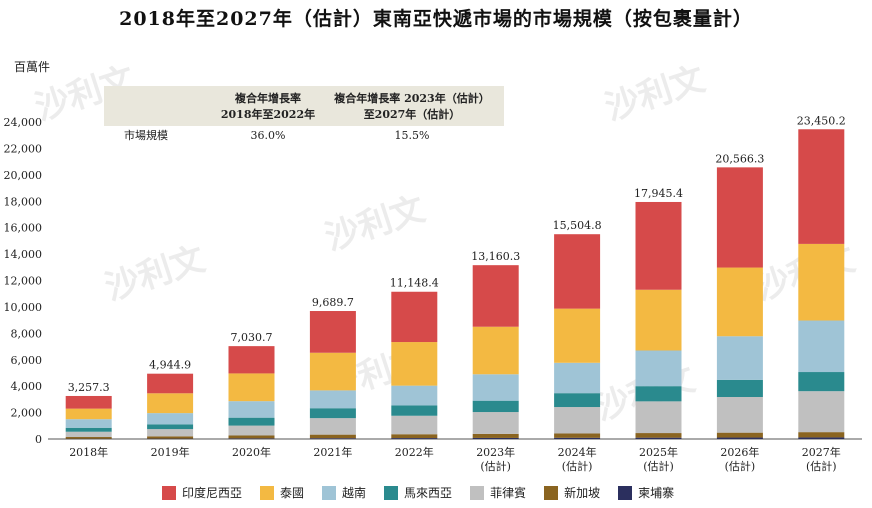  I want to click on legend-item: 馬來西亞, so click(418, 492).